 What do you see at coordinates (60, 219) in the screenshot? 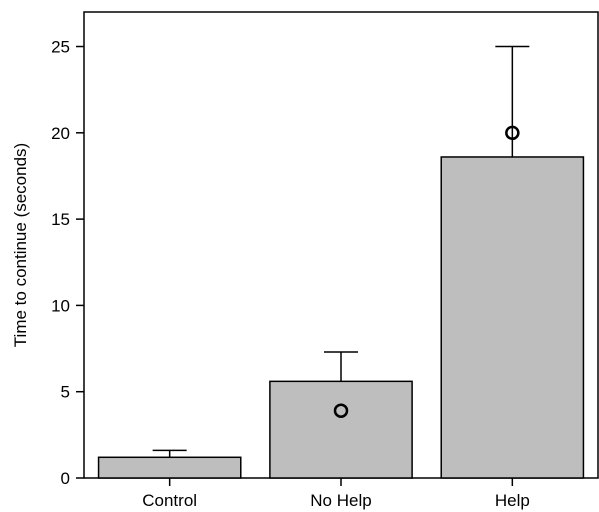
I see `y-tick-label: 15` at bounding box center [60, 219].